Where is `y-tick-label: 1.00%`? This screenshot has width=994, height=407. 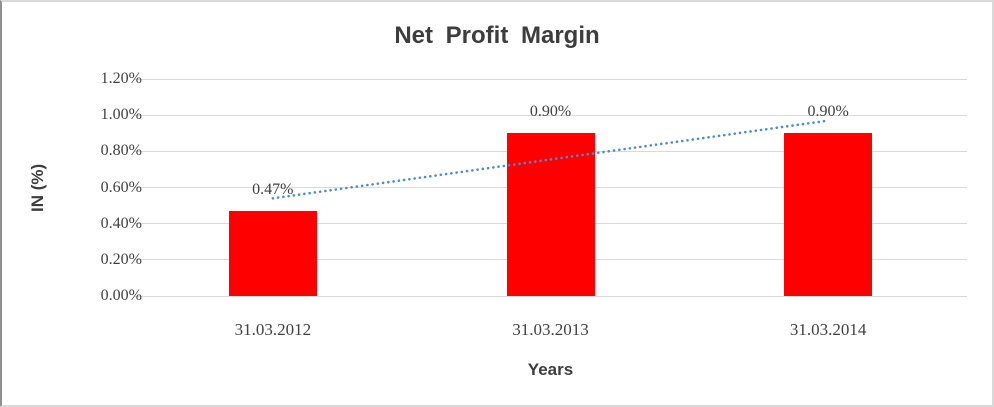 y-tick-label: 1.00% is located at coordinates (121, 115).